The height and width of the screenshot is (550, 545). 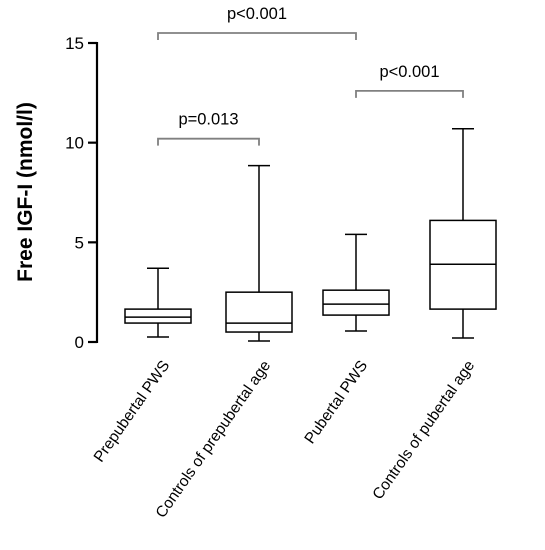 I want to click on x-category-label: Controls of prepubertal age, so click(x=214, y=440).